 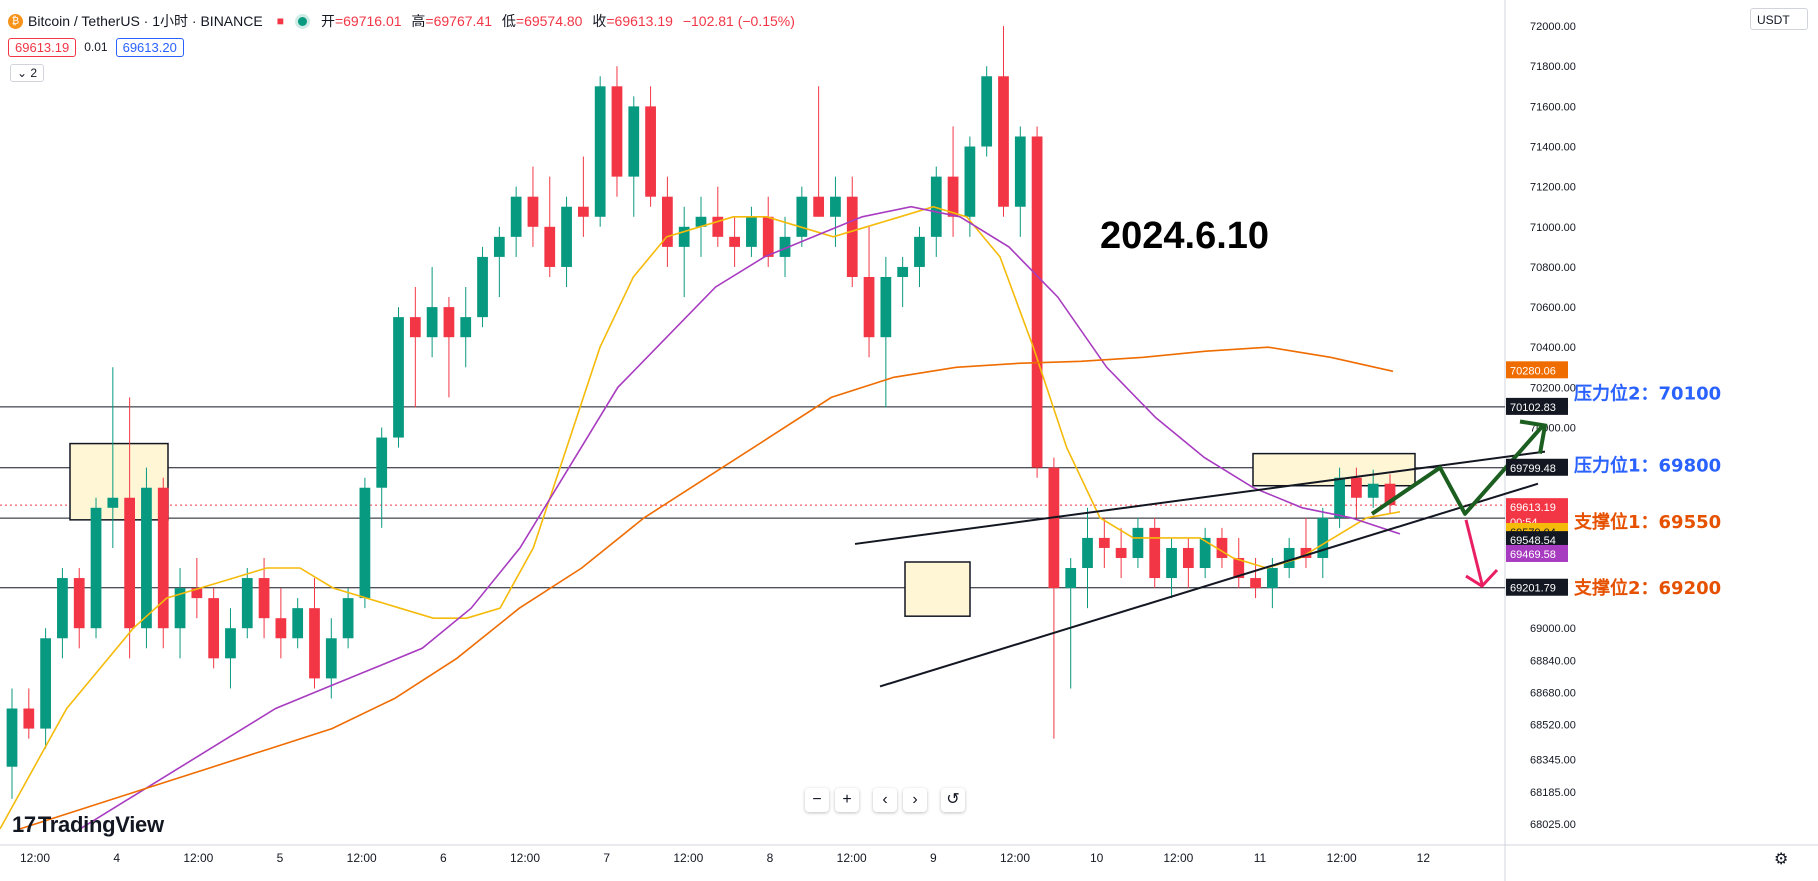 What do you see at coordinates (280, 21) in the screenshot?
I see `flag-icon: ■` at bounding box center [280, 21].